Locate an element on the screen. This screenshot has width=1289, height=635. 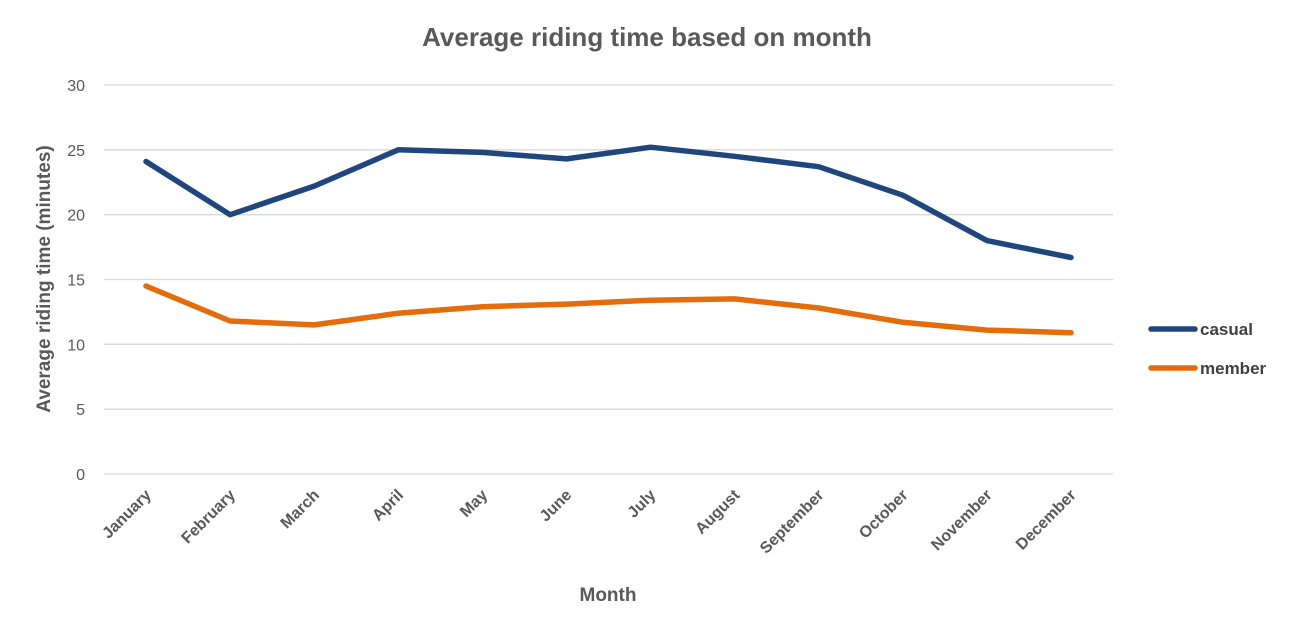
x-tick-label-august: August is located at coordinates (717, 511).